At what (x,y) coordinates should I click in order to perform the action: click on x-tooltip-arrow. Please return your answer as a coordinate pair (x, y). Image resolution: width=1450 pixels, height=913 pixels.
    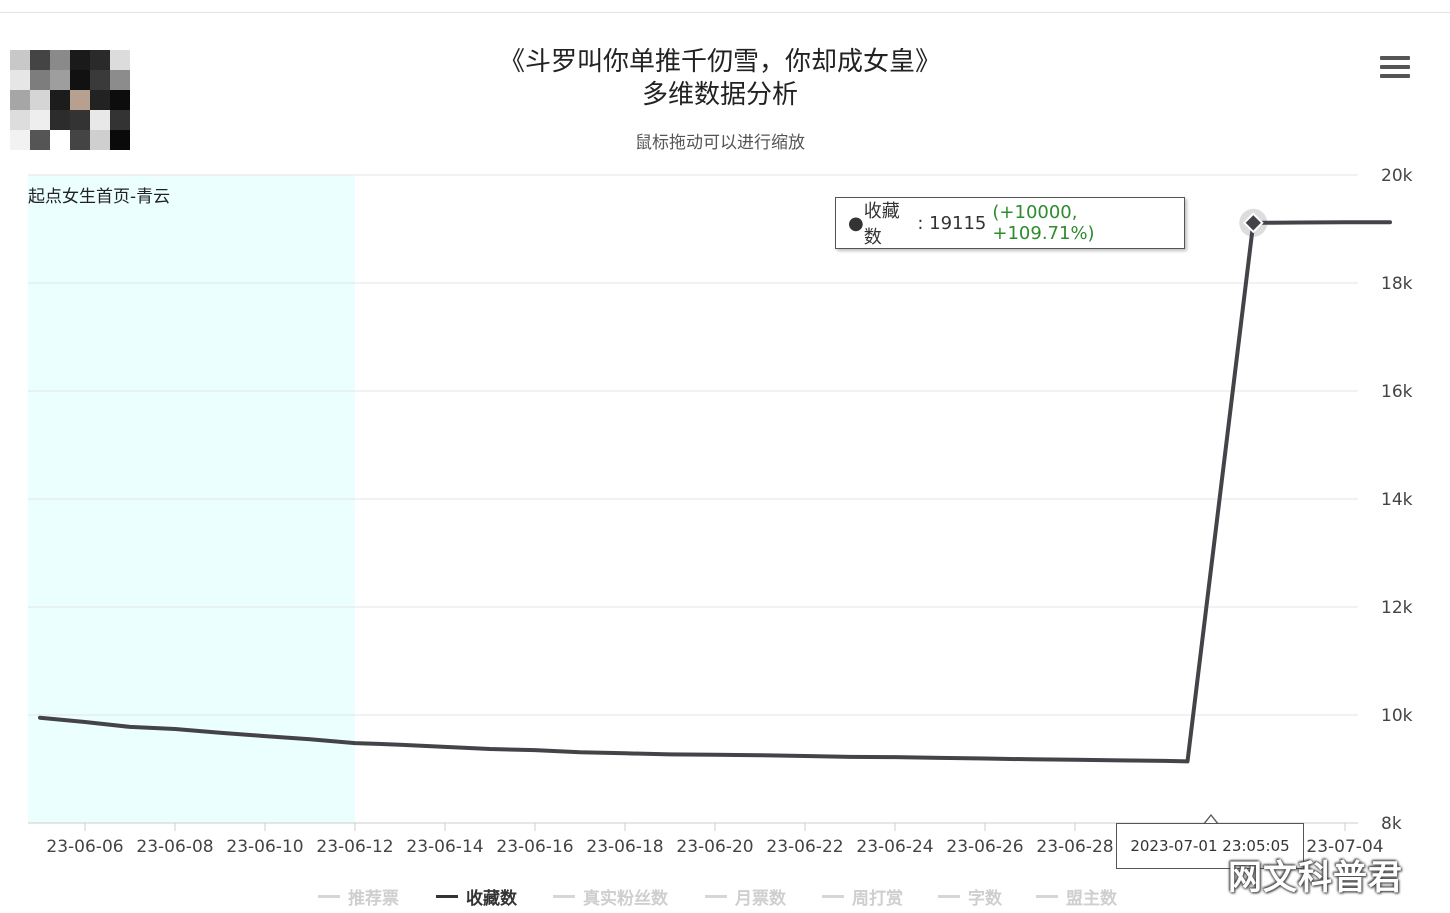
    Looking at the image, I should click on (1211, 819).